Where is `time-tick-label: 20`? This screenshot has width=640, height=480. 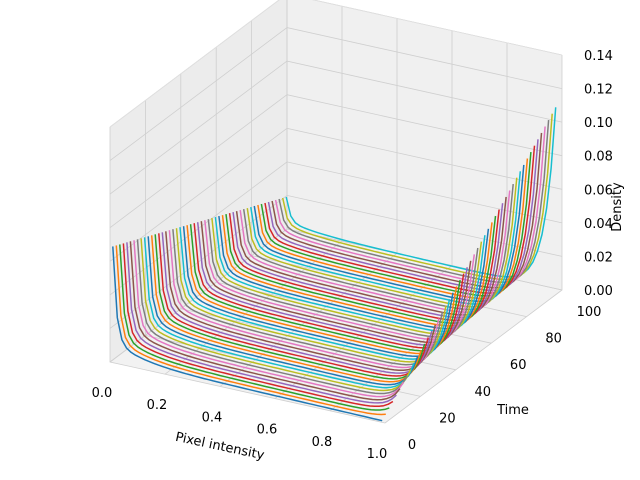 time-tick-label: 20 is located at coordinates (447, 418).